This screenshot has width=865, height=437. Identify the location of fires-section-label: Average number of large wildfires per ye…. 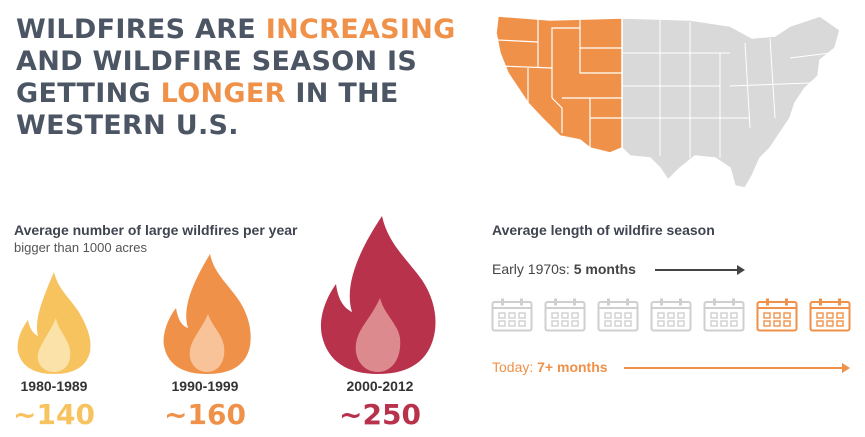
(156, 230).